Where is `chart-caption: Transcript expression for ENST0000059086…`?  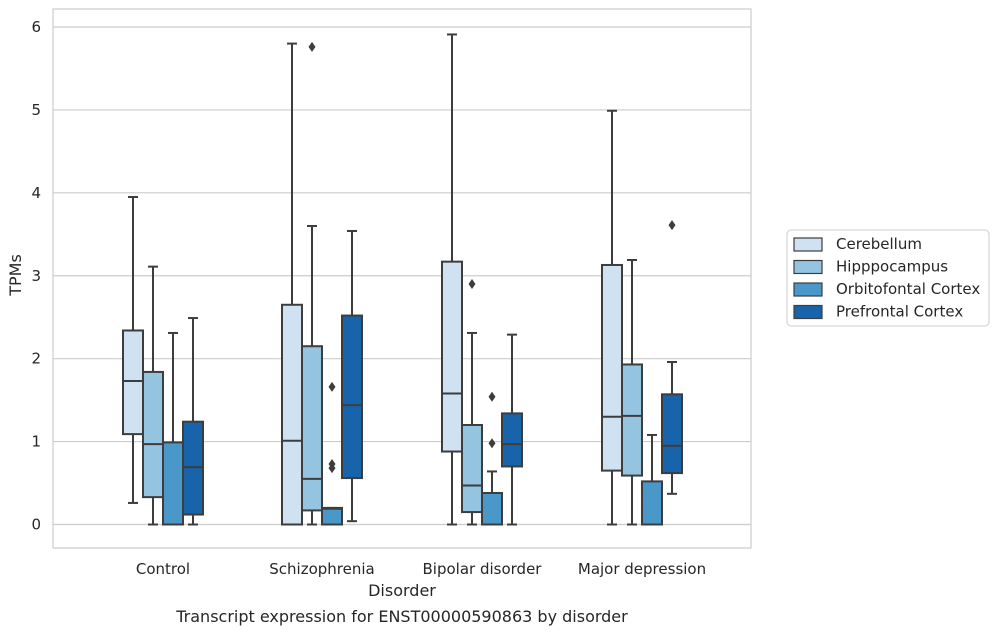
chart-caption: Transcript expression for ENST0000059086… is located at coordinates (401, 616).